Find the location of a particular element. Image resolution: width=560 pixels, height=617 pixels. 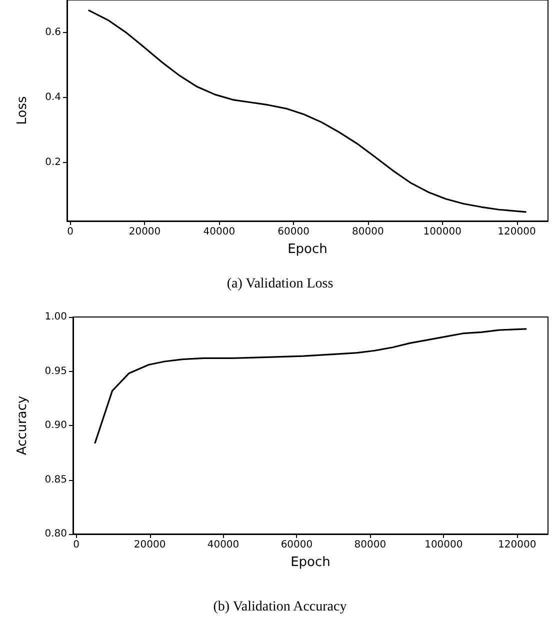

line-series is located at coordinates (310, 386).